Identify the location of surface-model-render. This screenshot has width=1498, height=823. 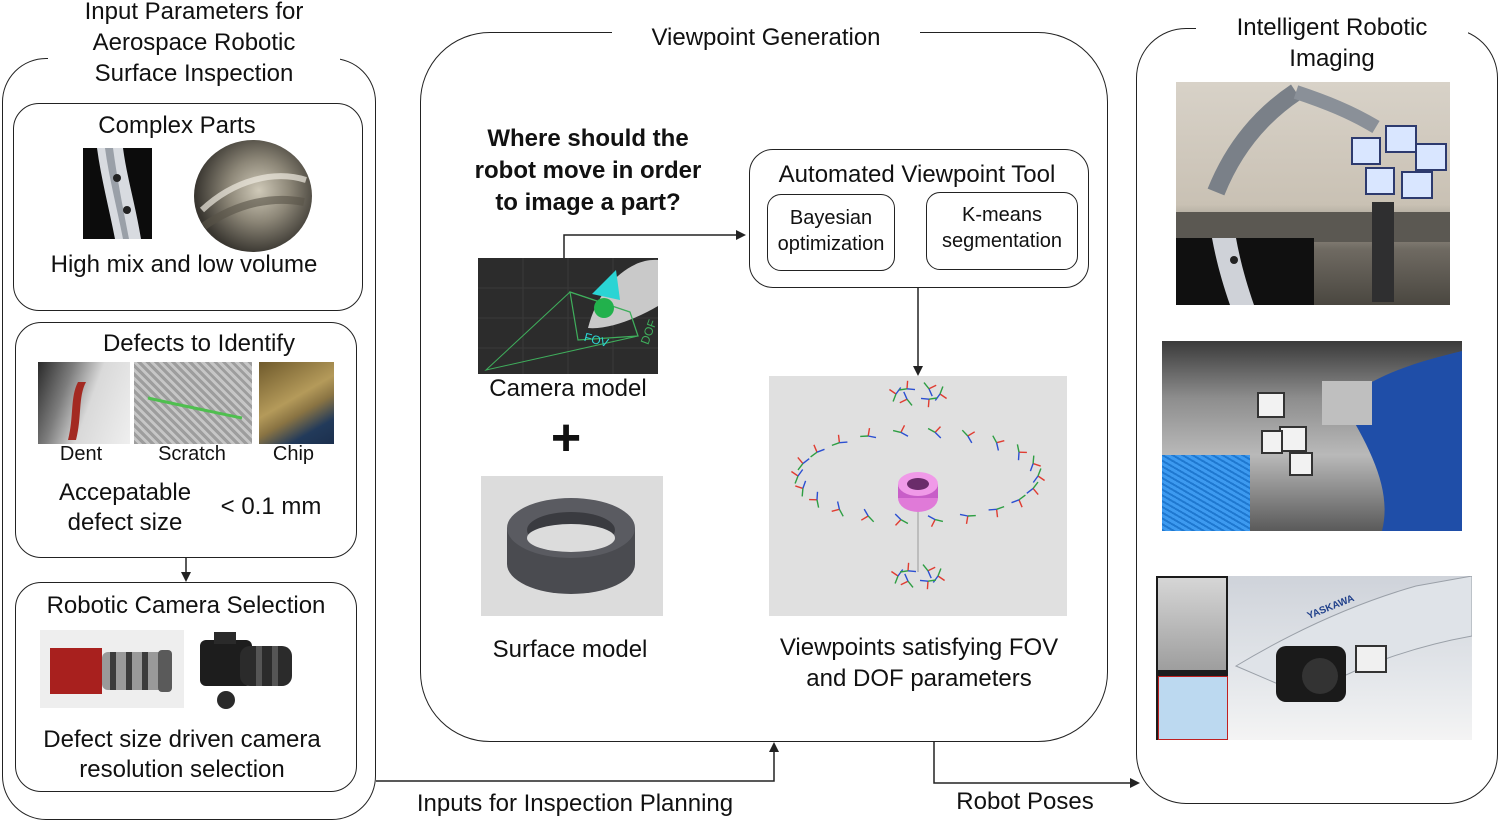
(572, 546).